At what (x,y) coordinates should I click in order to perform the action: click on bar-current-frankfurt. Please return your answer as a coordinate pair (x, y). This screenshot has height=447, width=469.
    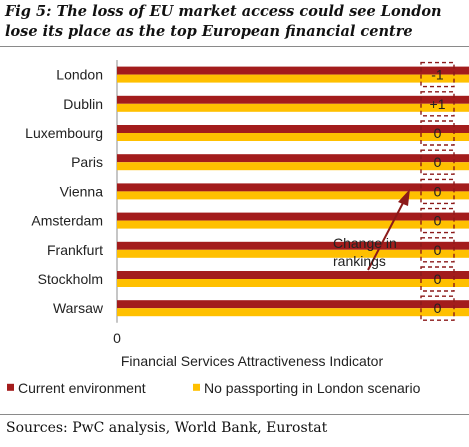
    Looking at the image, I should click on (293, 245).